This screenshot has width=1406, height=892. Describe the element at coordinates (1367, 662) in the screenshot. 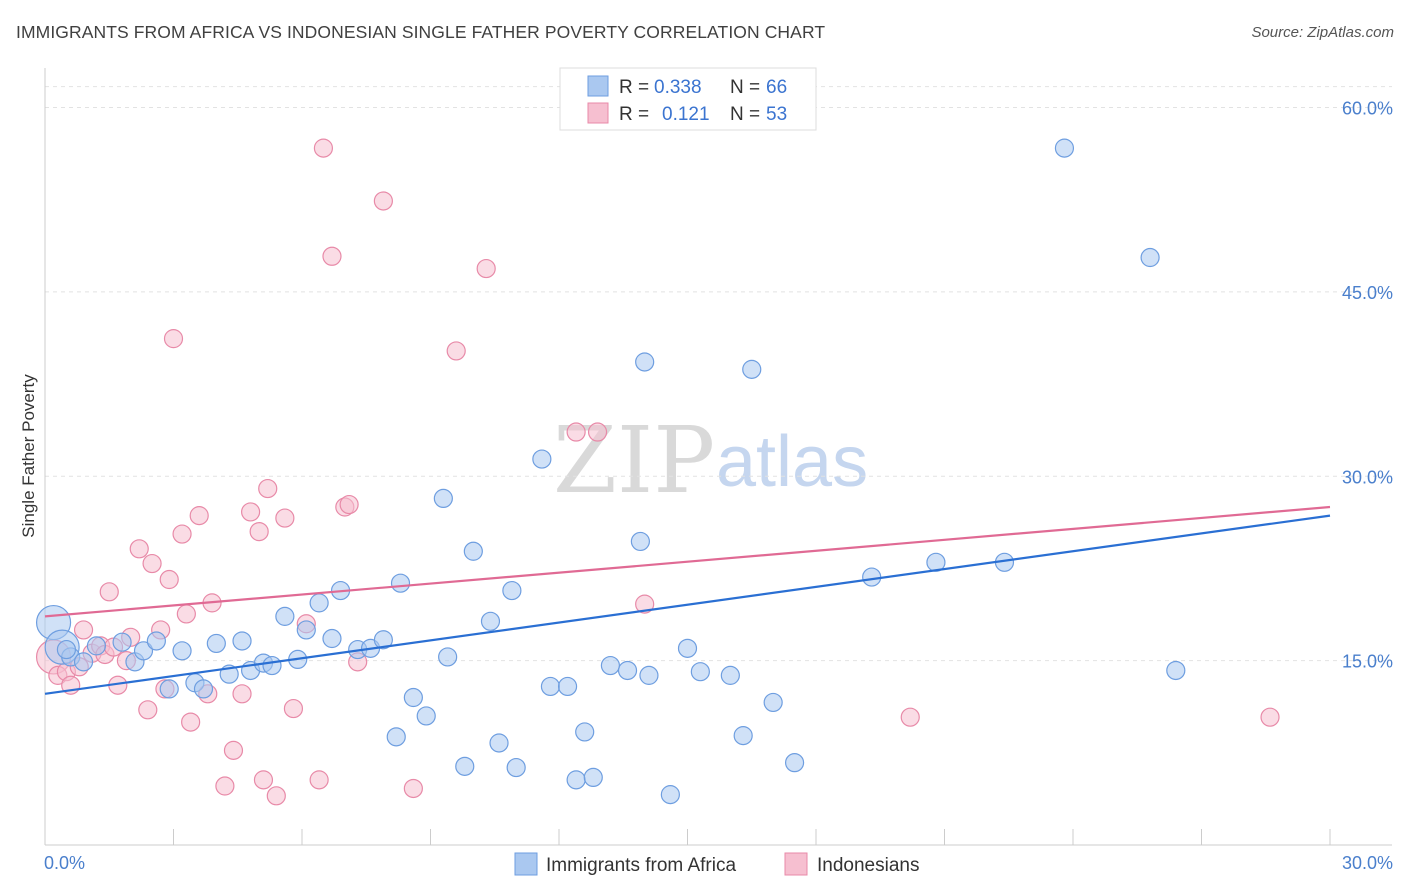

I see `y-tick-label: 15.0%` at that location.